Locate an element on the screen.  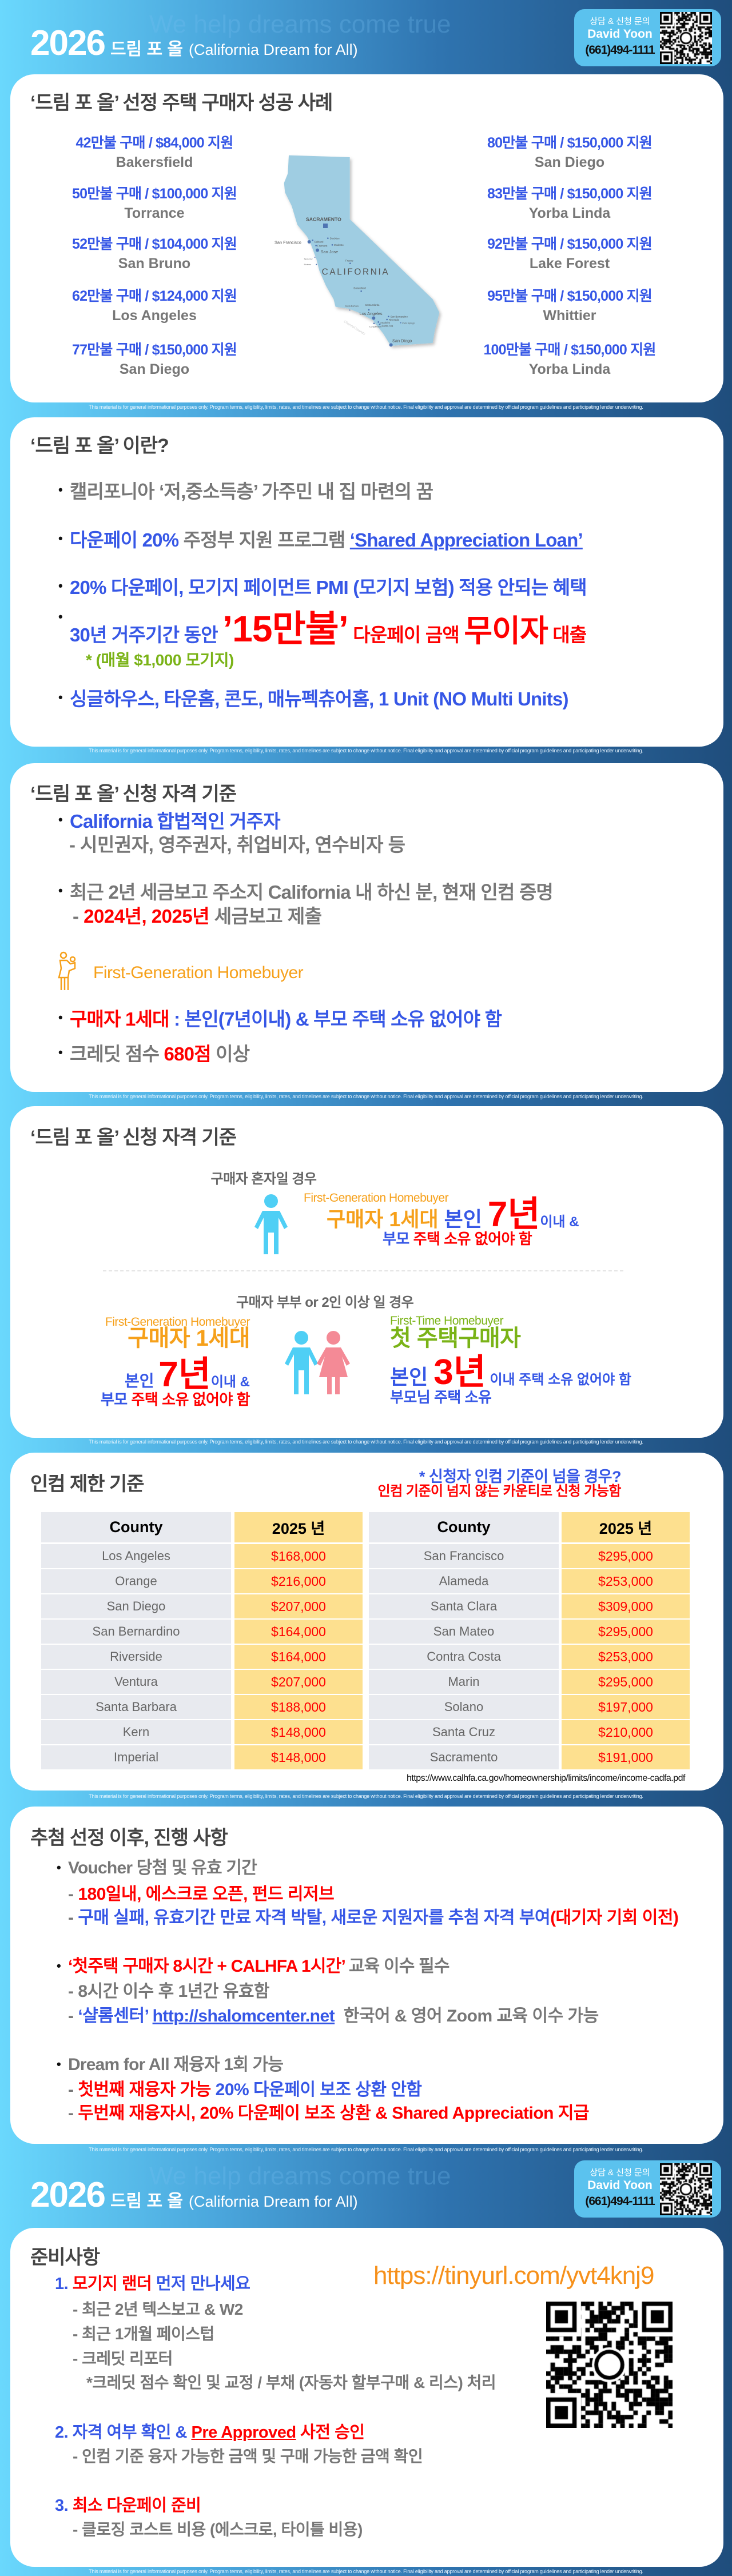
county-cell: Alameda is located at coordinates (464, 1581).